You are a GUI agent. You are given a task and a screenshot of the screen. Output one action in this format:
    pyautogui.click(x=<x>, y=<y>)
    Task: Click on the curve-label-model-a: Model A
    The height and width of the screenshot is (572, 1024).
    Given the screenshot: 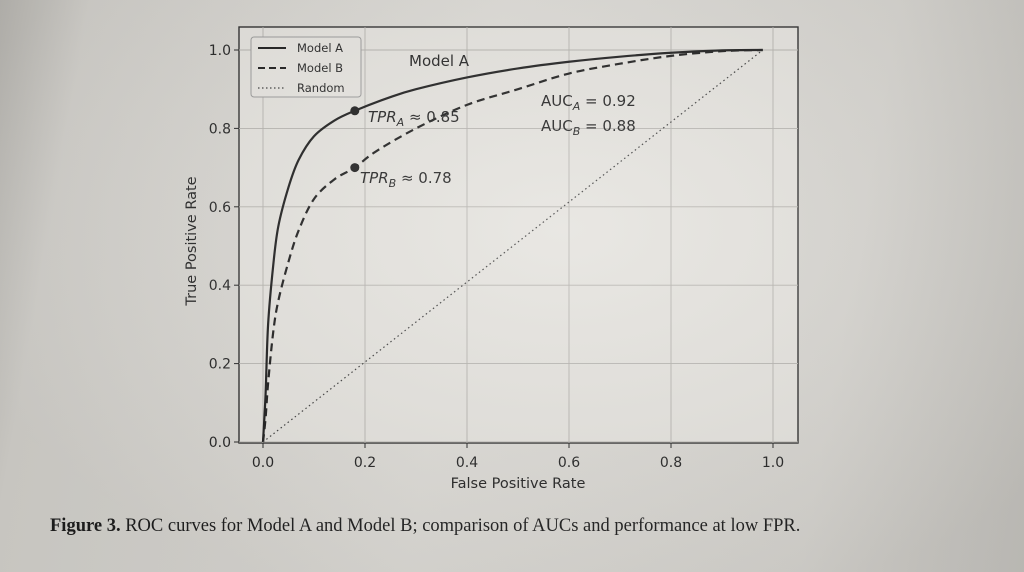 What is the action you would take?
    pyautogui.click(x=439, y=61)
    